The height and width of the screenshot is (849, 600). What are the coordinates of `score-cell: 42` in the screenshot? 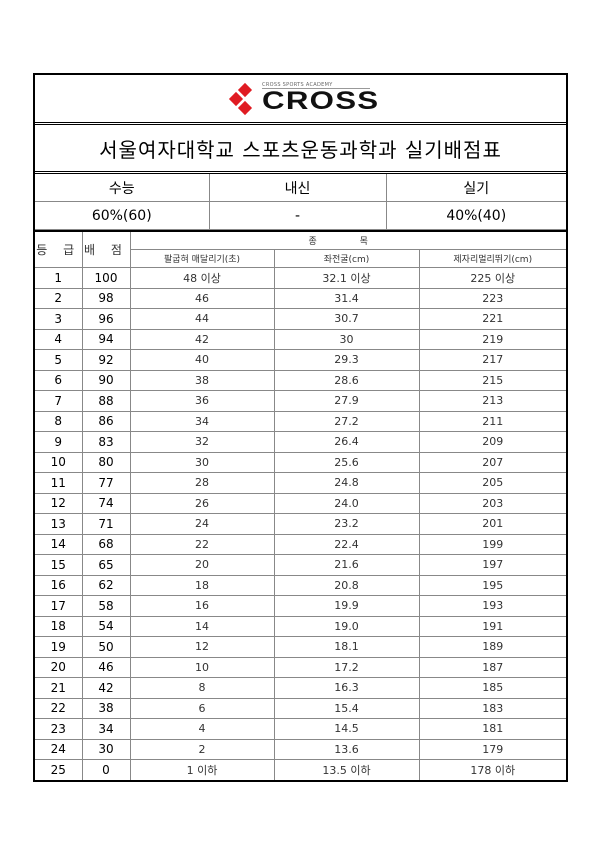 It's located at (106, 688).